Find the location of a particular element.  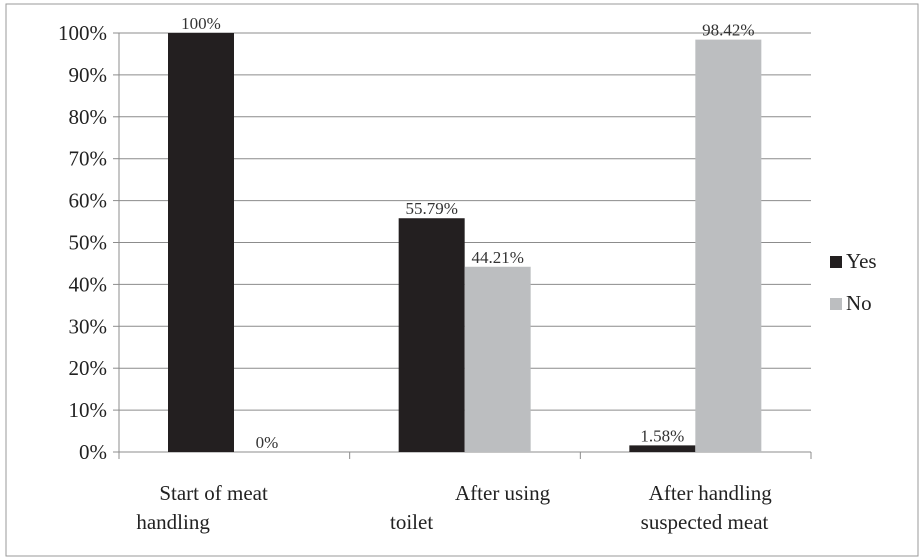

legend-label-yes: Yes is located at coordinates (861, 261).